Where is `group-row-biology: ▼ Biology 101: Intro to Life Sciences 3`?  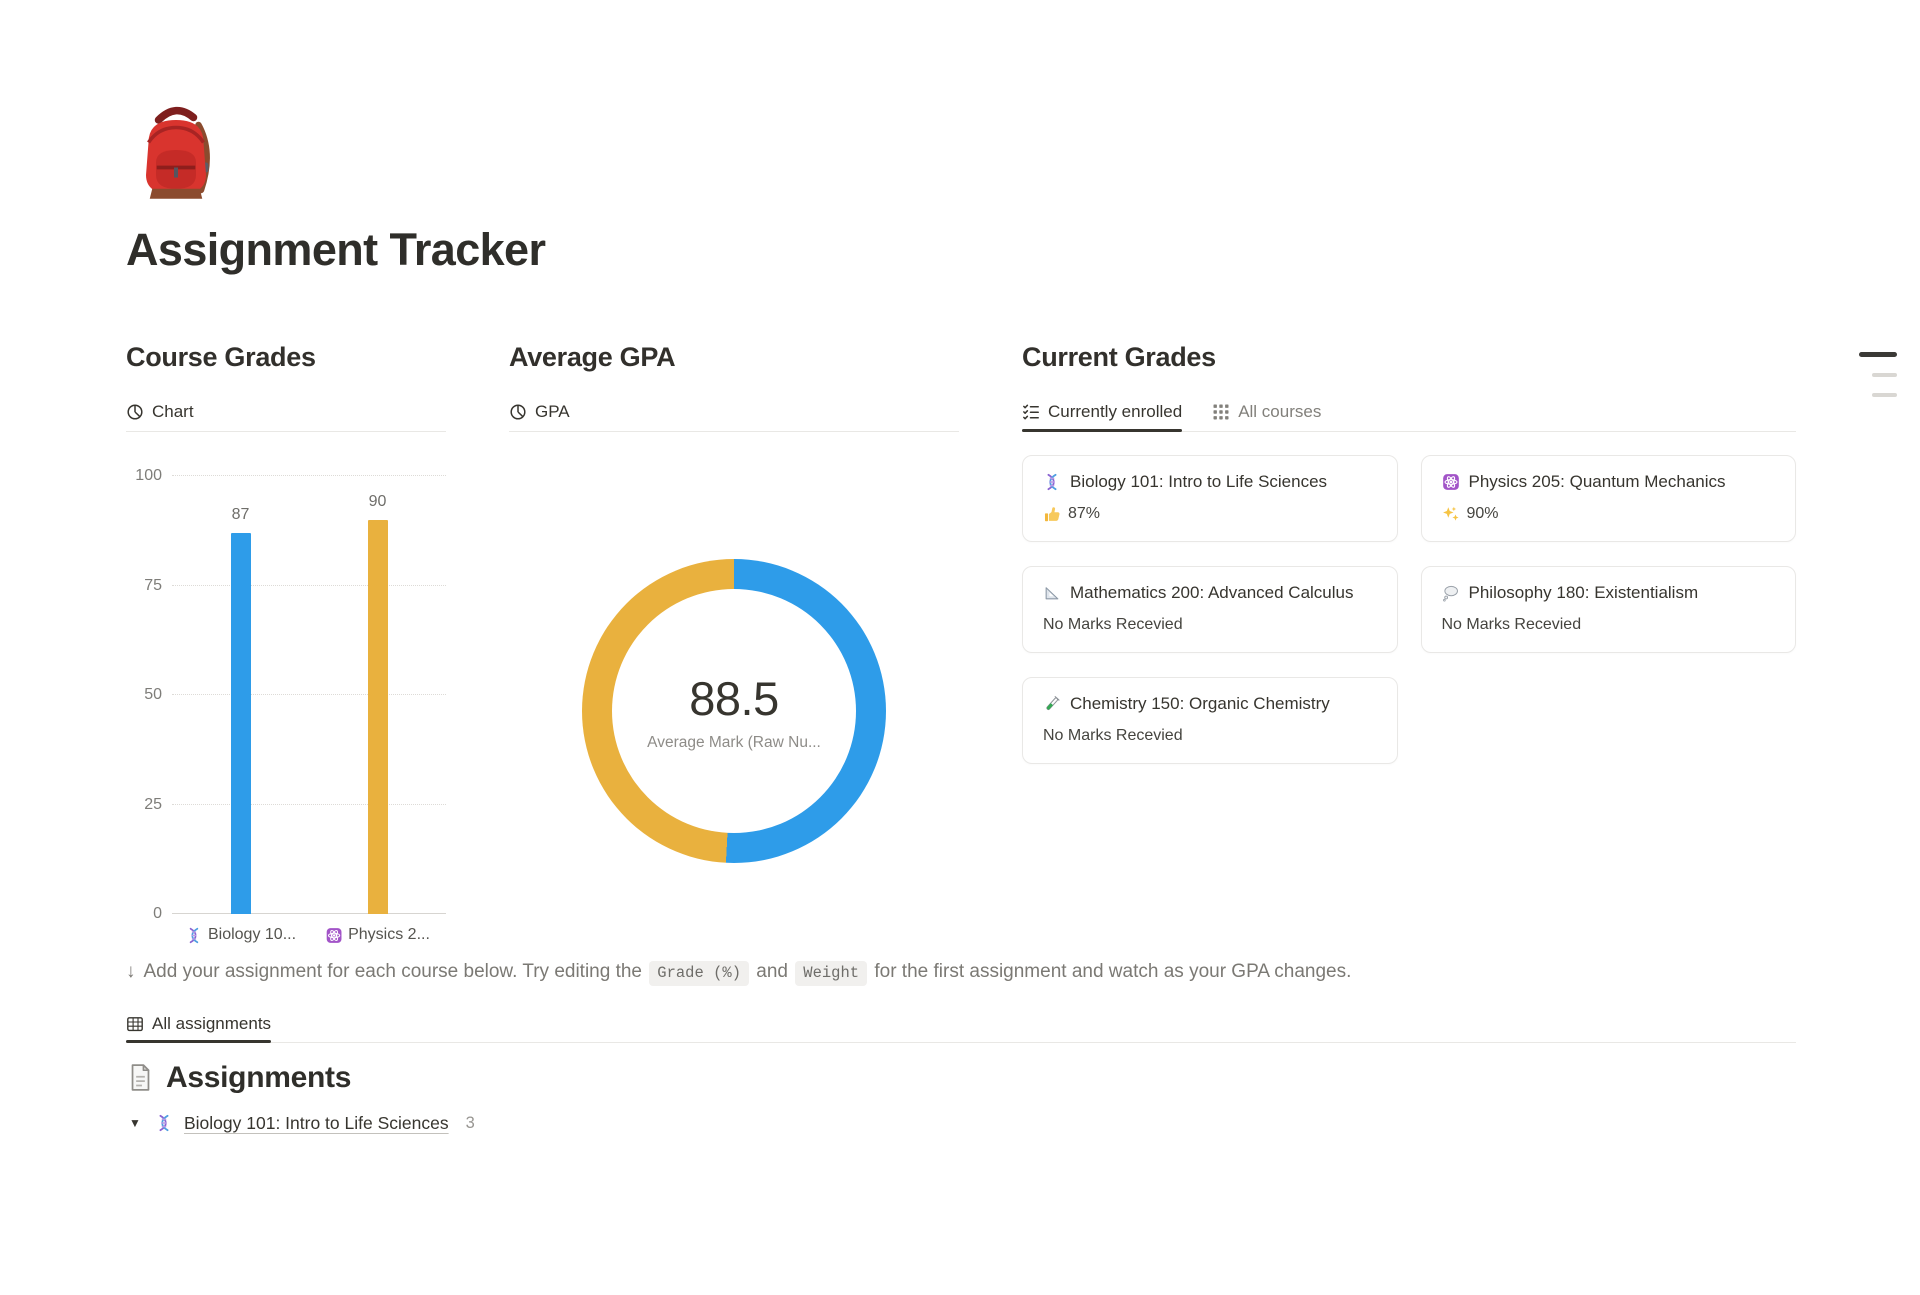 group-row-biology: ▼ Biology 101: Intro to Life Sciences 3 is located at coordinates (961, 1123).